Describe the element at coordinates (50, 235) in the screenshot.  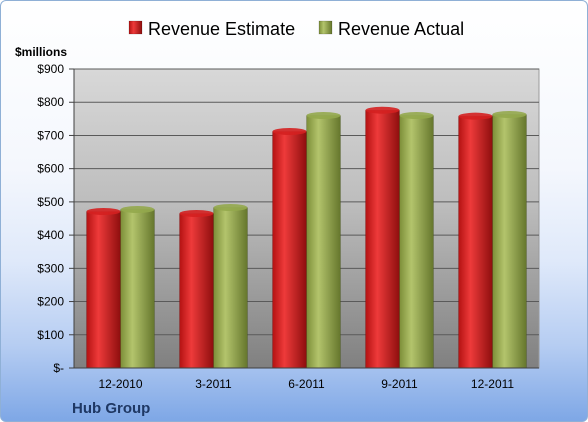
I see `y-tick-label: $400` at that location.